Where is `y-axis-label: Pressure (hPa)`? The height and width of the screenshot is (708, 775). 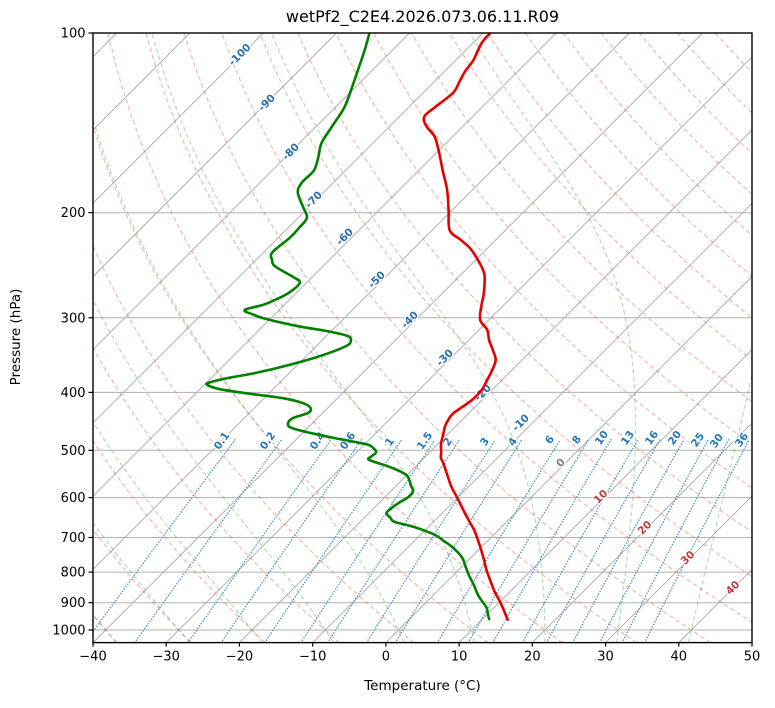
y-axis-label: Pressure (hPa) is located at coordinates (16, 337).